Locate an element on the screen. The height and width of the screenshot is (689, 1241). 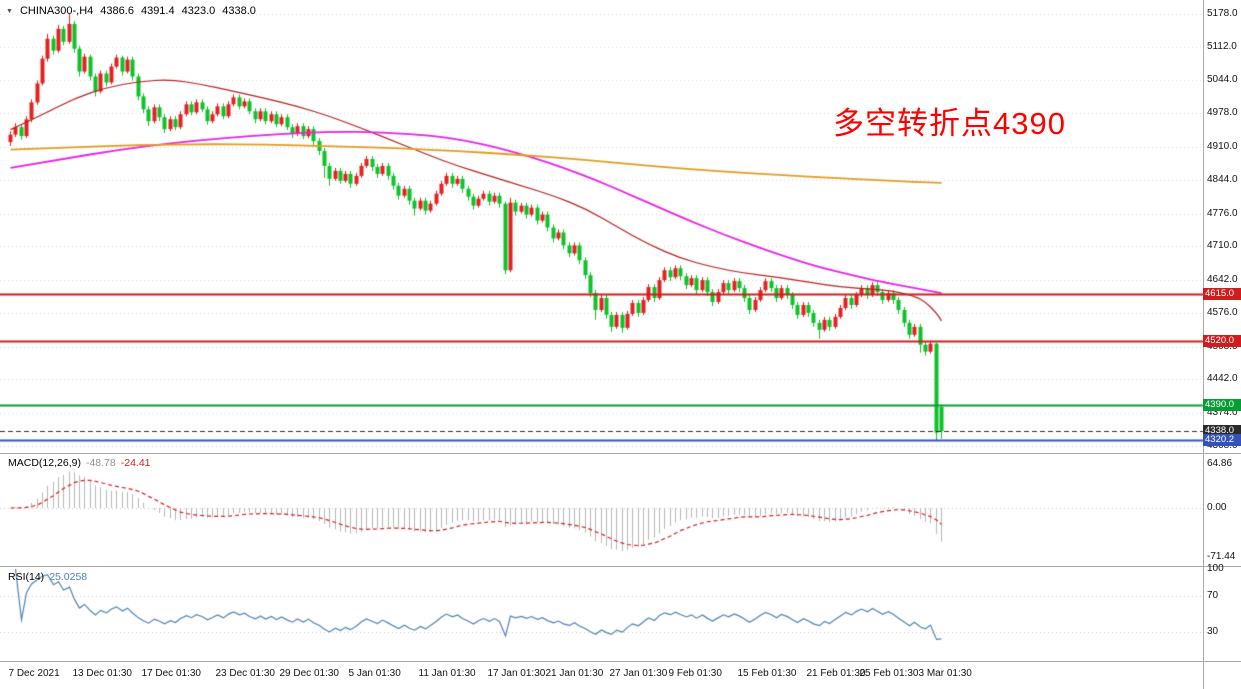
ohlc-close: 4338.0 is located at coordinates (239, 11).